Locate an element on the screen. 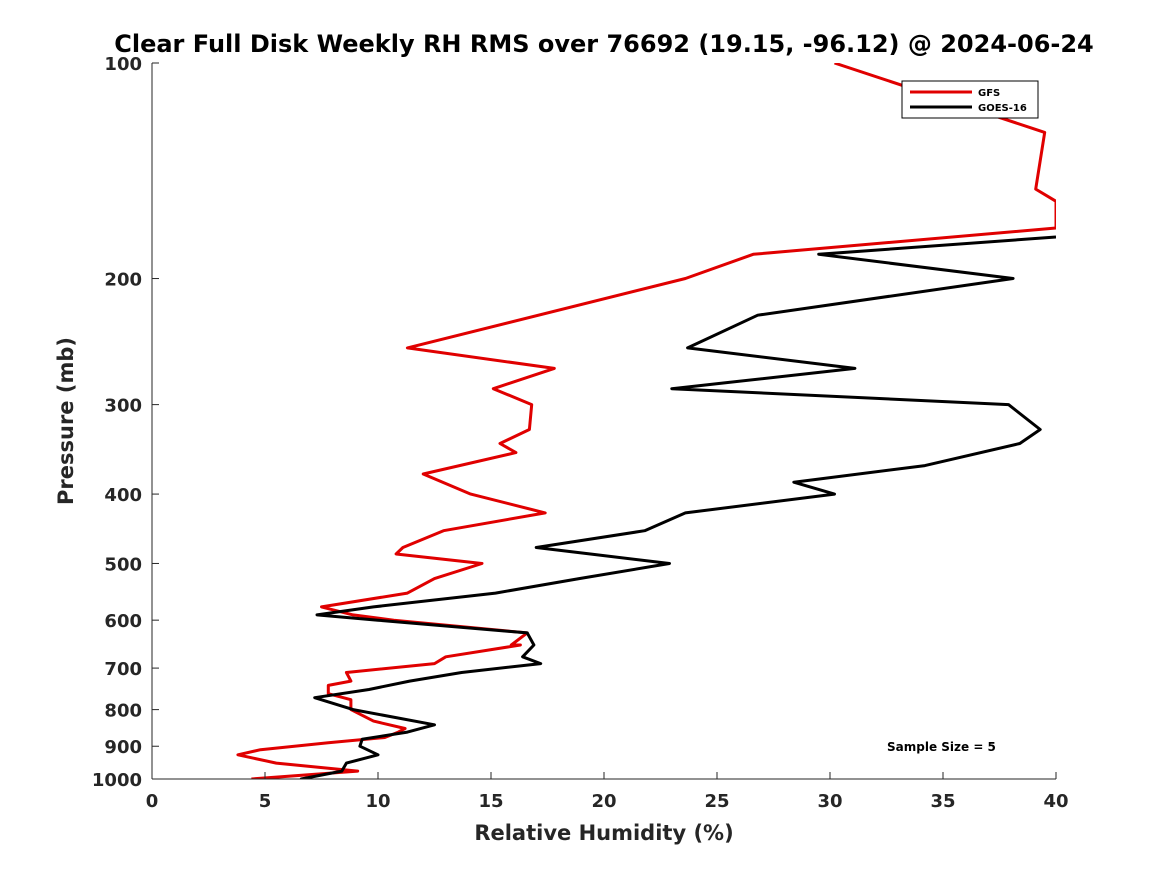  legend-label-goes16: GOES-16 is located at coordinates (1002, 108).